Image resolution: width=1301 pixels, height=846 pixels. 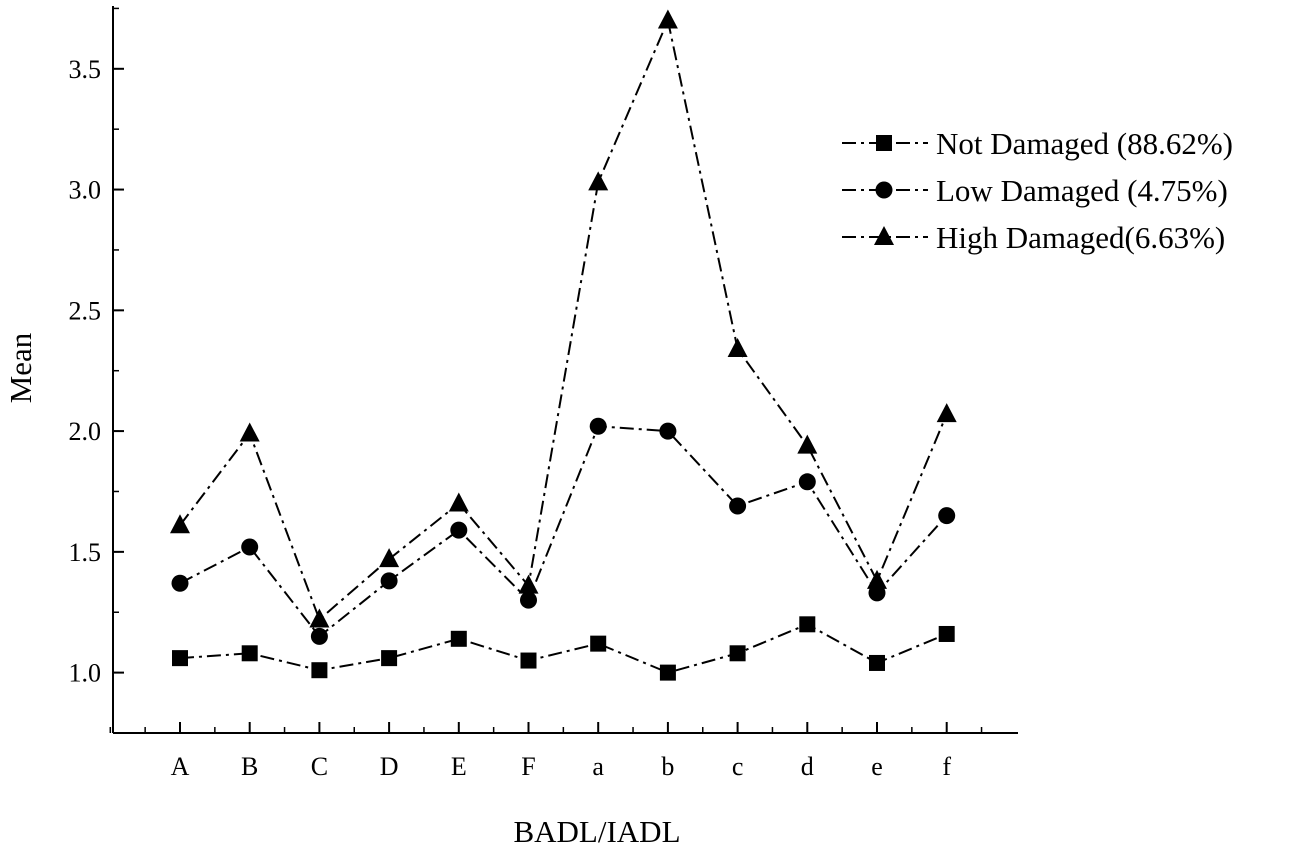 I want to click on y-tick-labels: 1.0 1.5 2.0 2.5 3.0 3.5, so click(x=85, y=371).